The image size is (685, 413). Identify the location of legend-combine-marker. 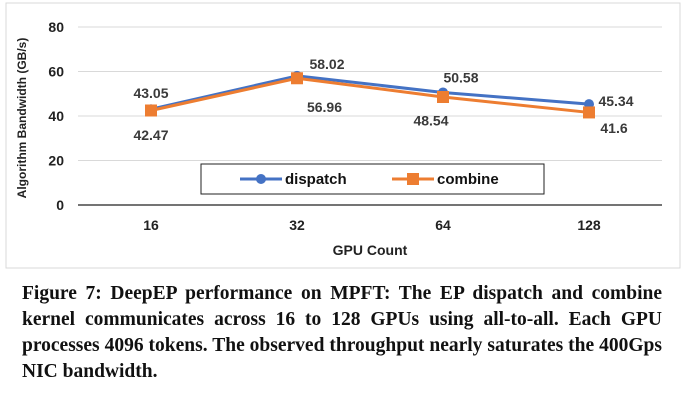
(413, 179).